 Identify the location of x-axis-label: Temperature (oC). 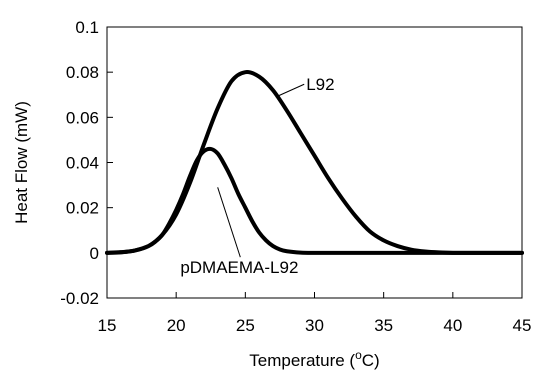
(314, 359).